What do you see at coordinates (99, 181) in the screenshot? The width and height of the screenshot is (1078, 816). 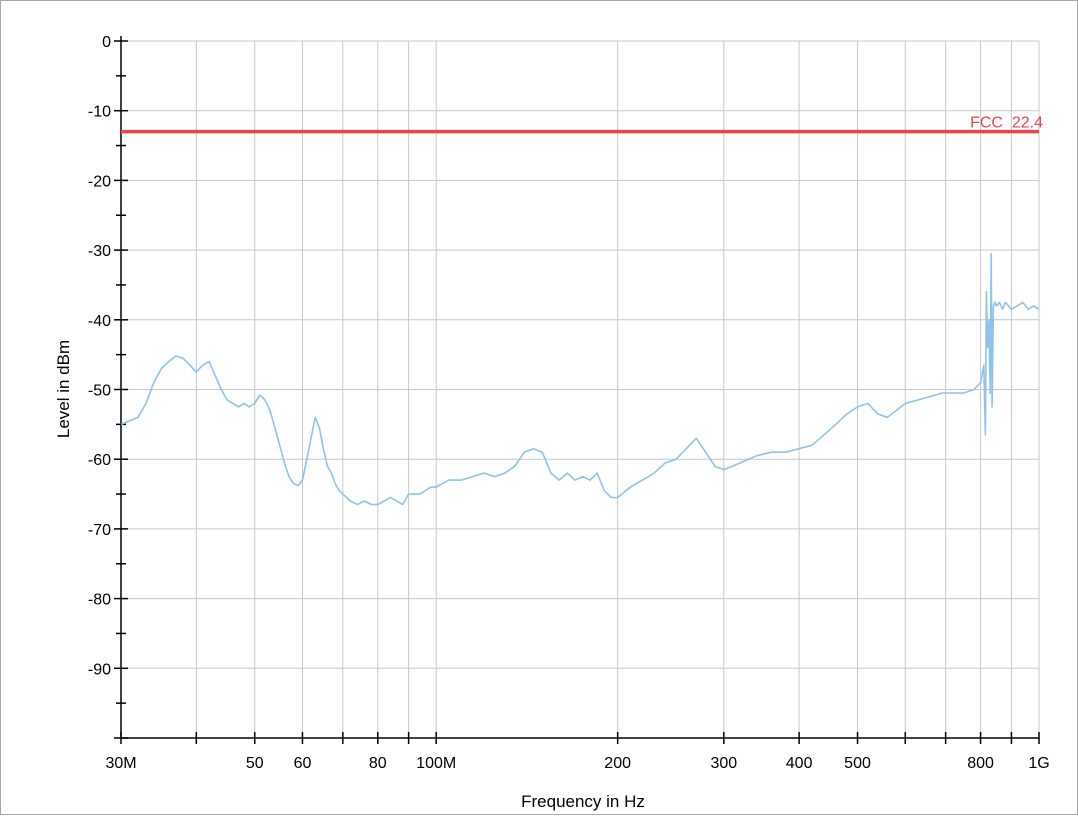 I see `y-tick-label: -20` at bounding box center [99, 181].